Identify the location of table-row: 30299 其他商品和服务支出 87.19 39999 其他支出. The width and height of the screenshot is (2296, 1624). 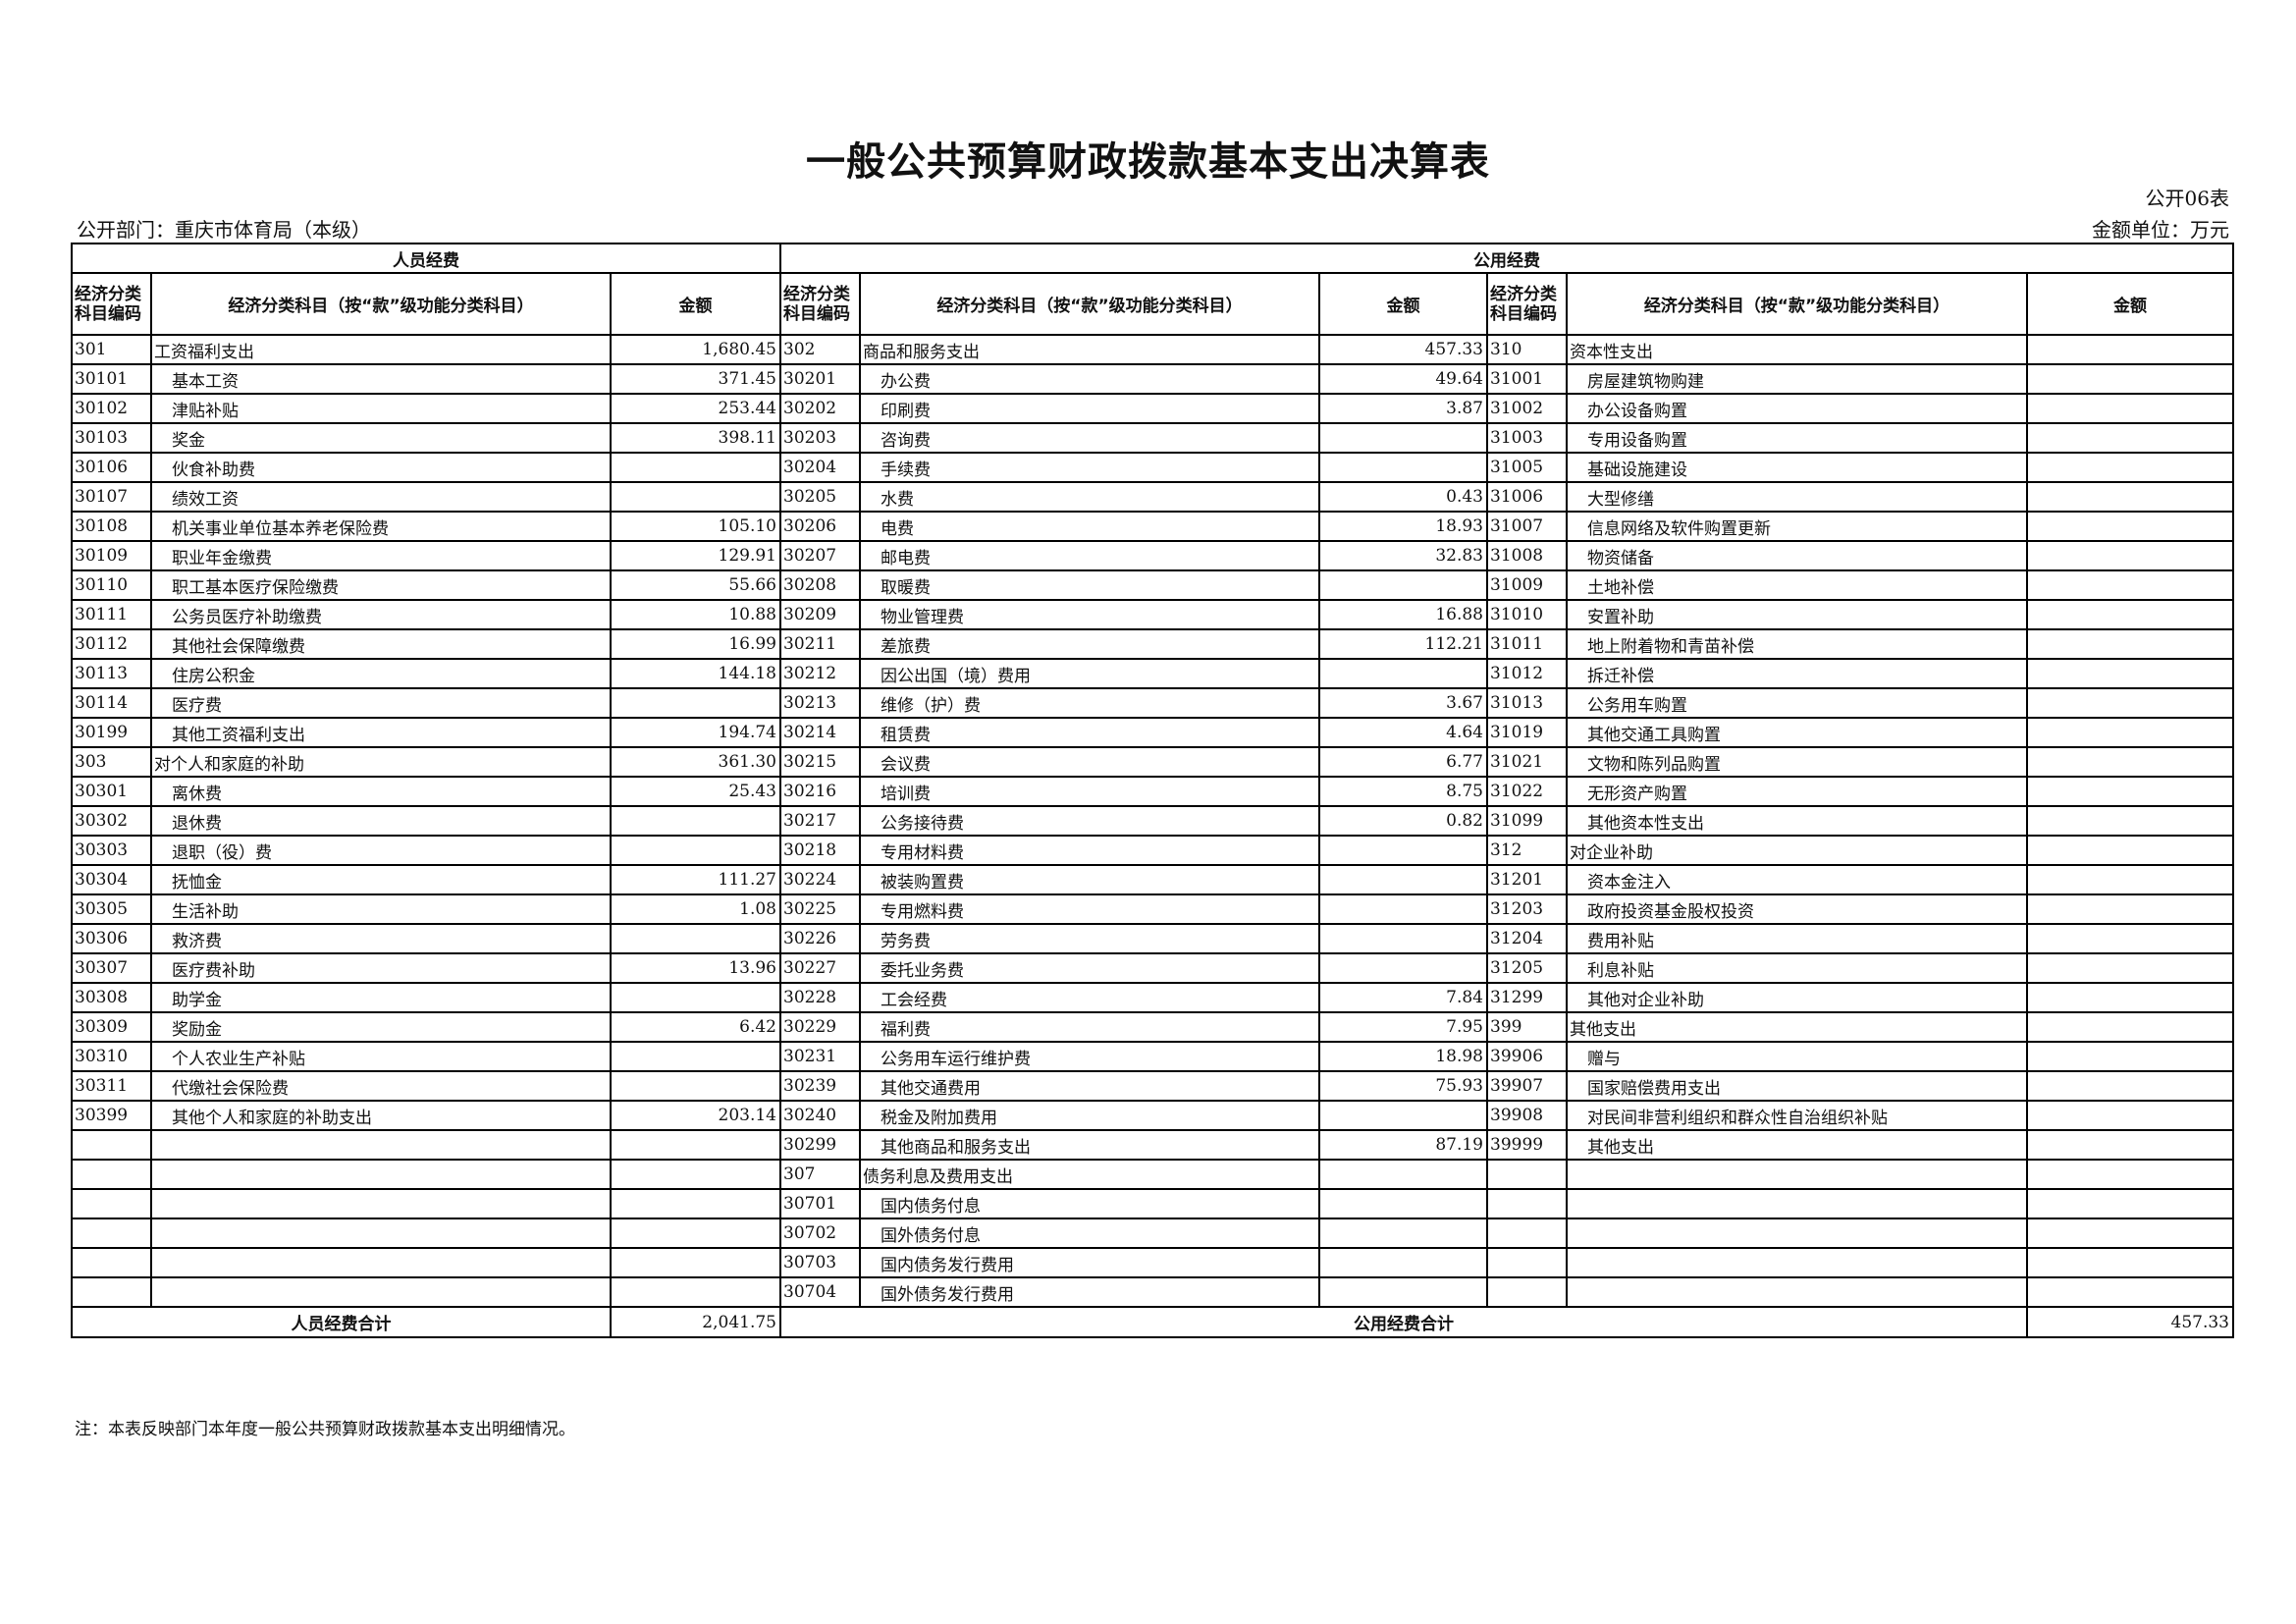
(1152, 1145).